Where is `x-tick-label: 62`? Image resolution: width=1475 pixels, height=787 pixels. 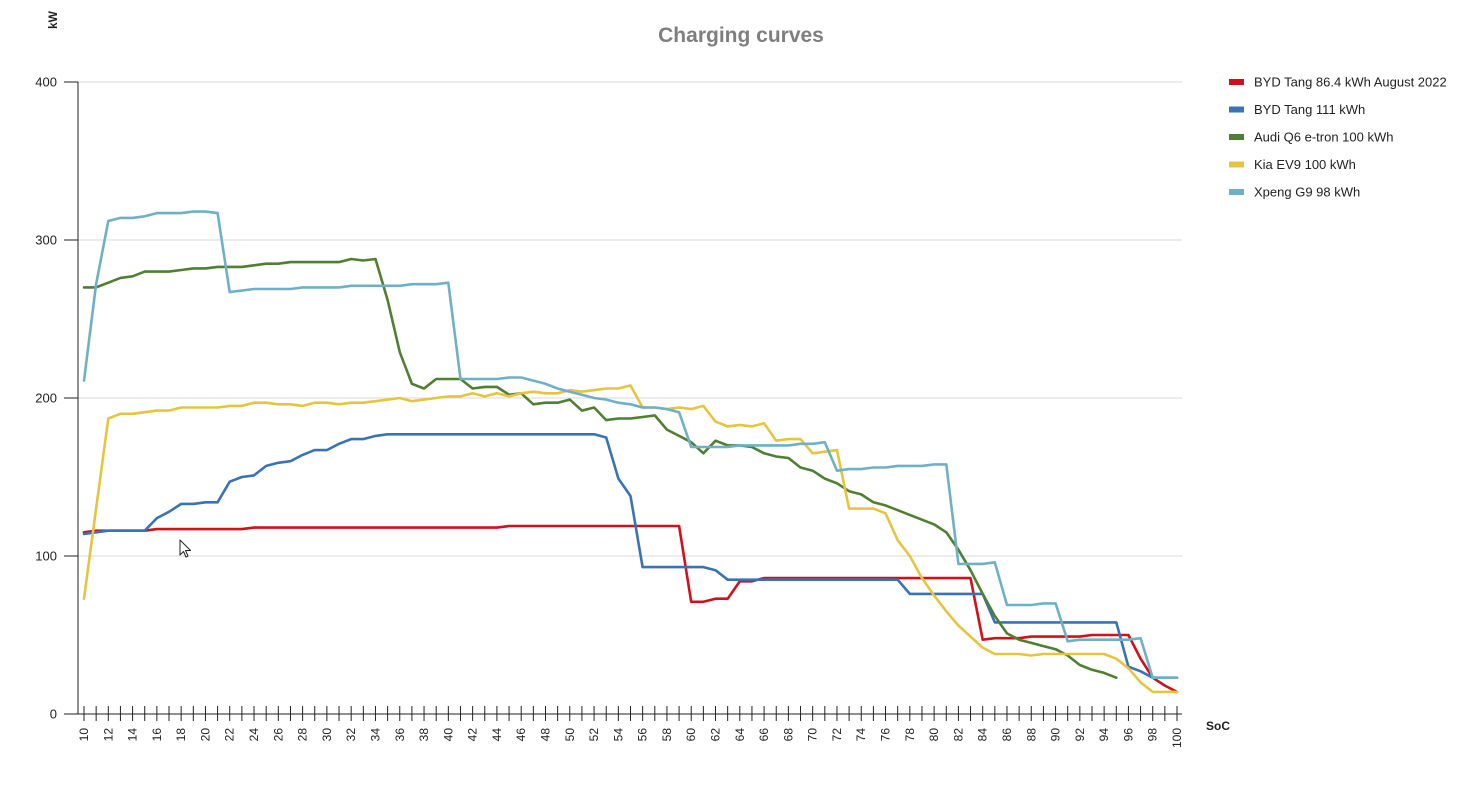 x-tick-label: 62 is located at coordinates (716, 735).